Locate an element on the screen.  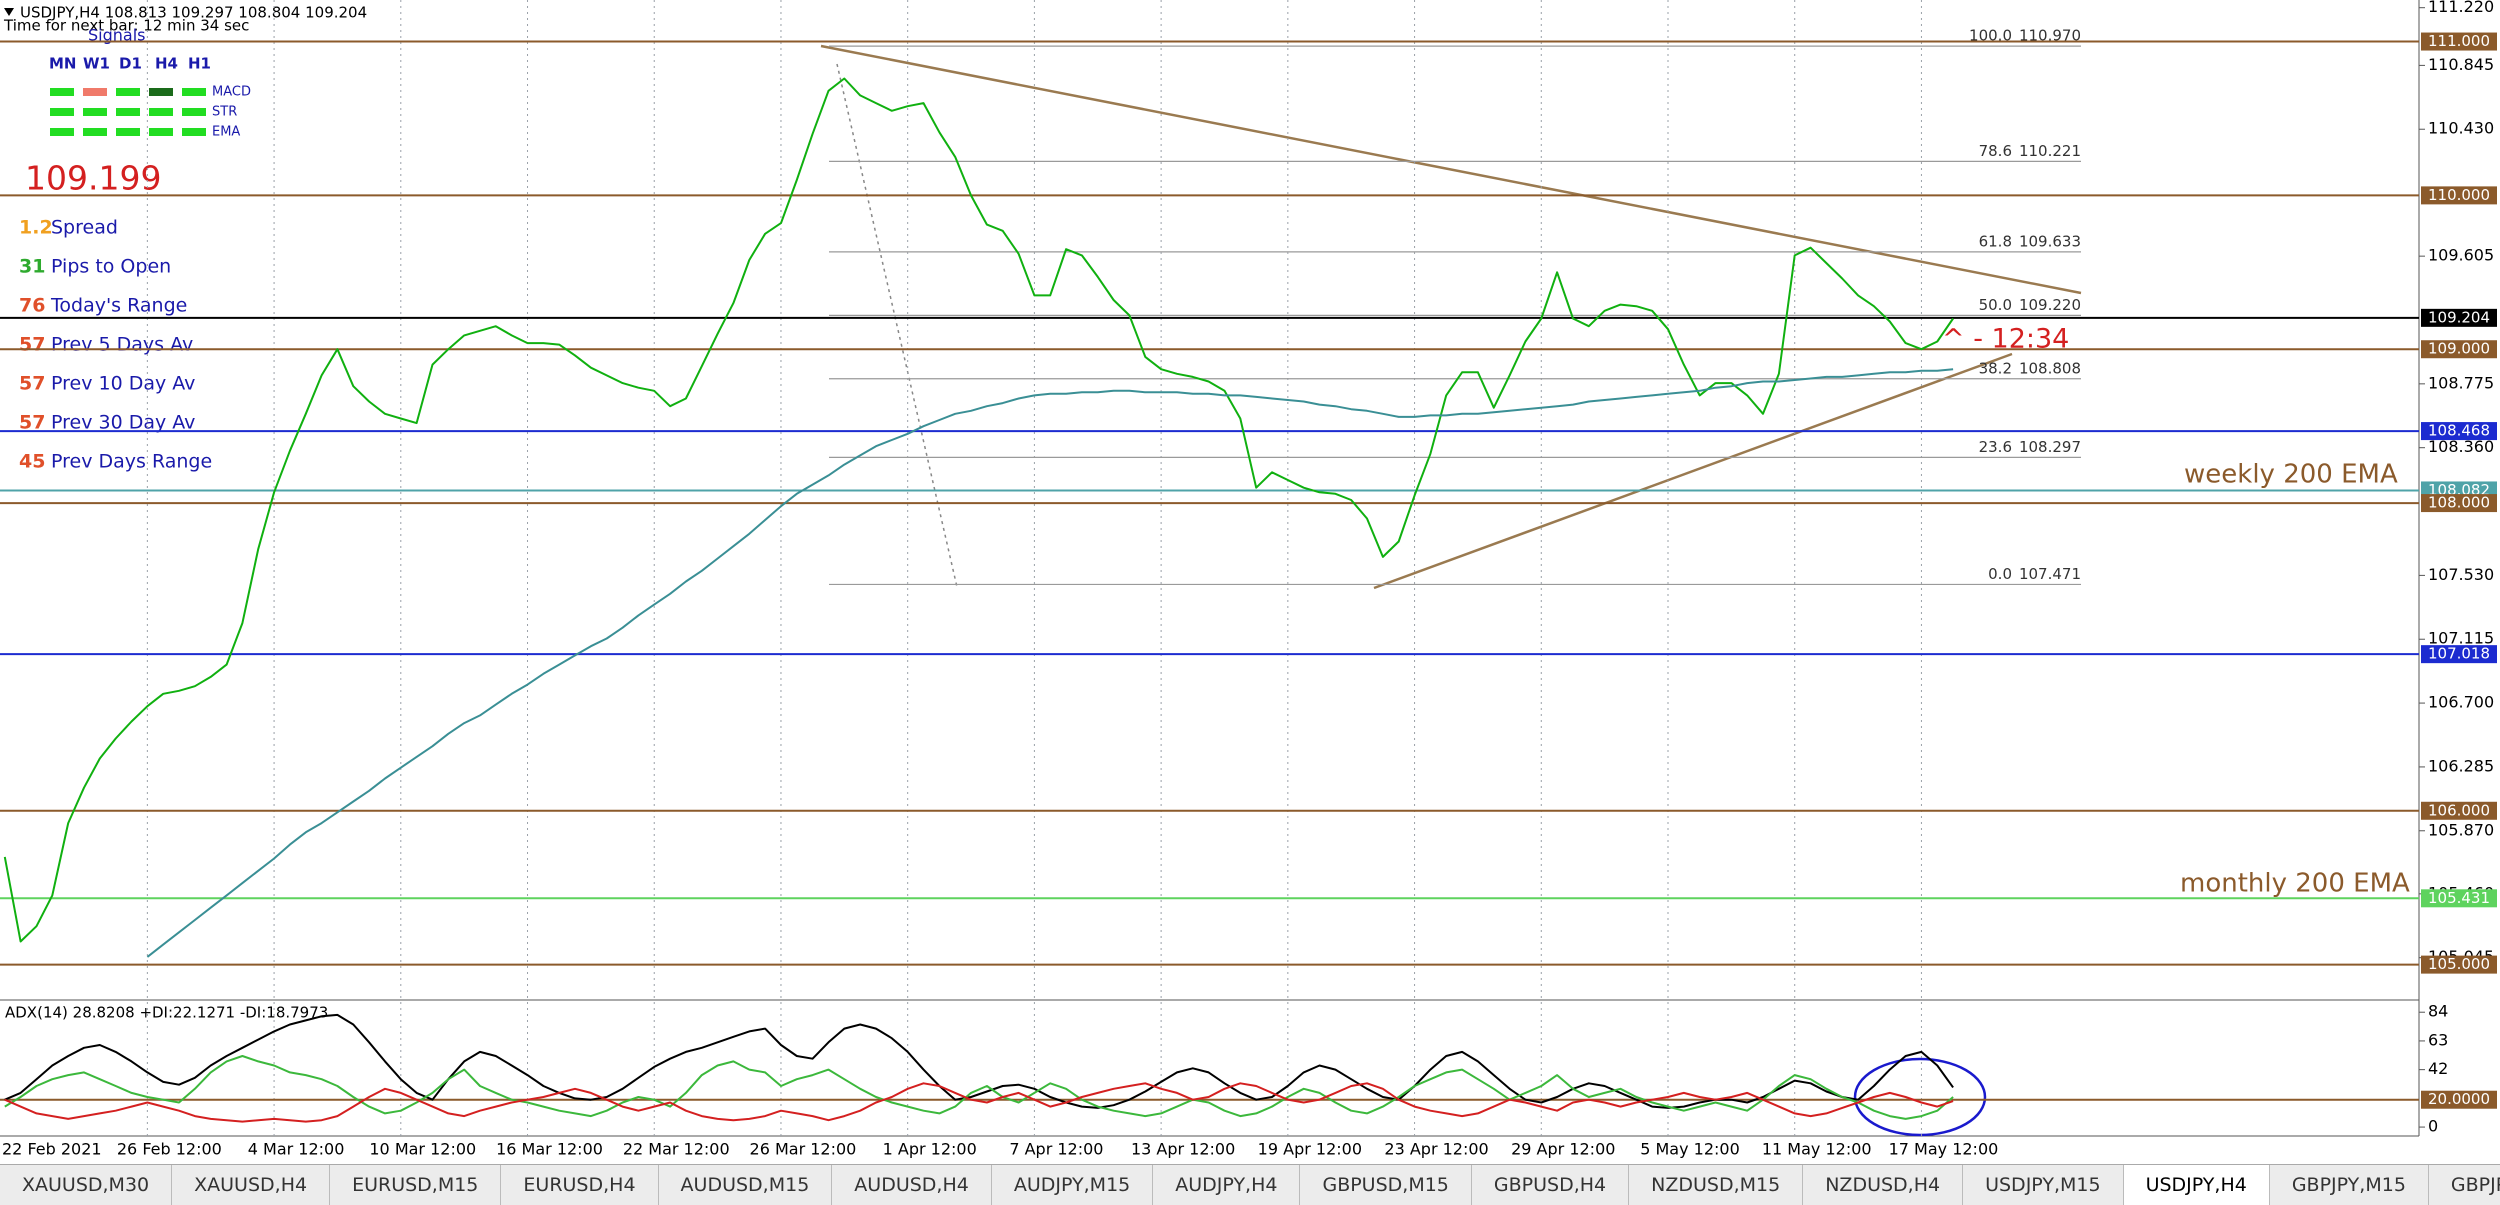
timer: Time for next bar: 12 min 34 sec is located at coordinates (126, 26).